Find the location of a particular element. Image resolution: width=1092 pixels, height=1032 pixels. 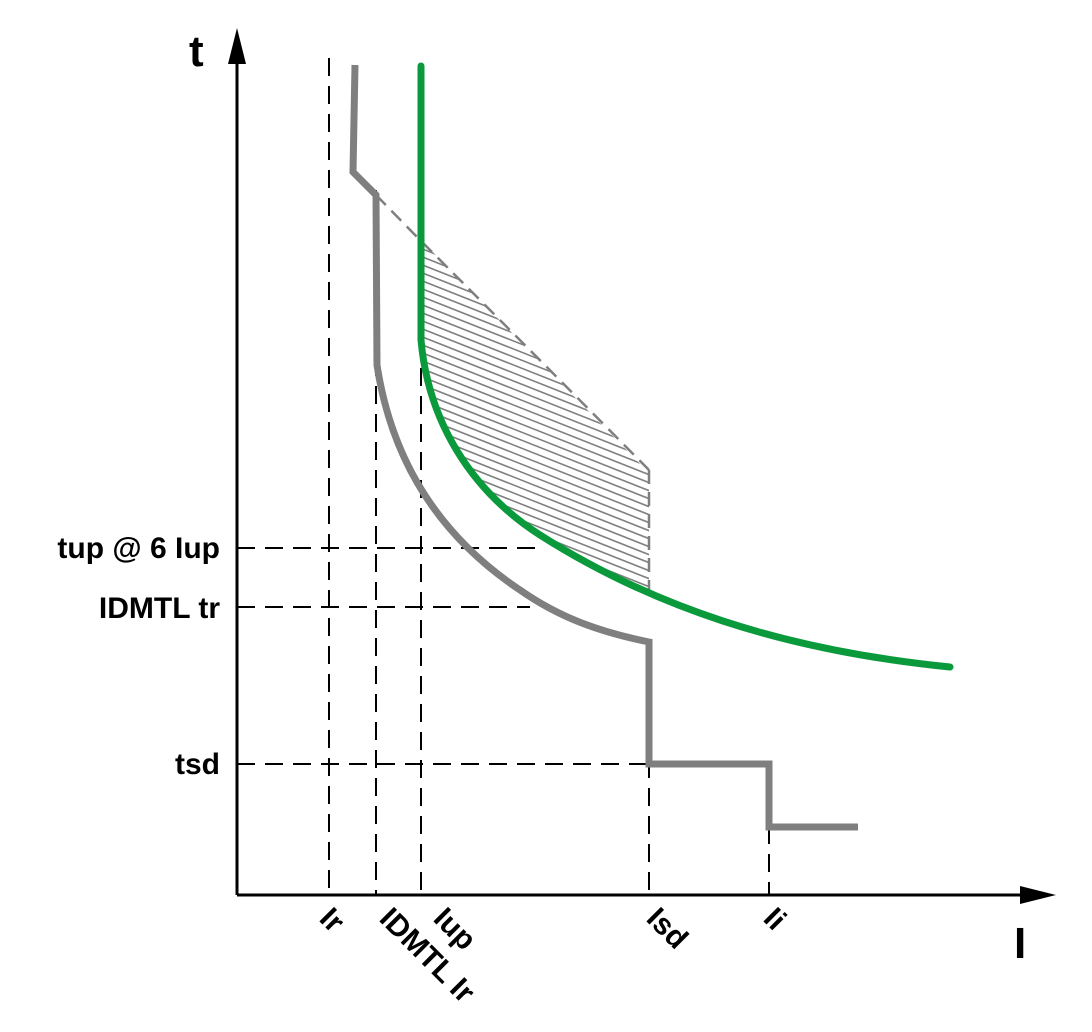

idmtl-tr-label: IDMTL tr is located at coordinates (159, 608).